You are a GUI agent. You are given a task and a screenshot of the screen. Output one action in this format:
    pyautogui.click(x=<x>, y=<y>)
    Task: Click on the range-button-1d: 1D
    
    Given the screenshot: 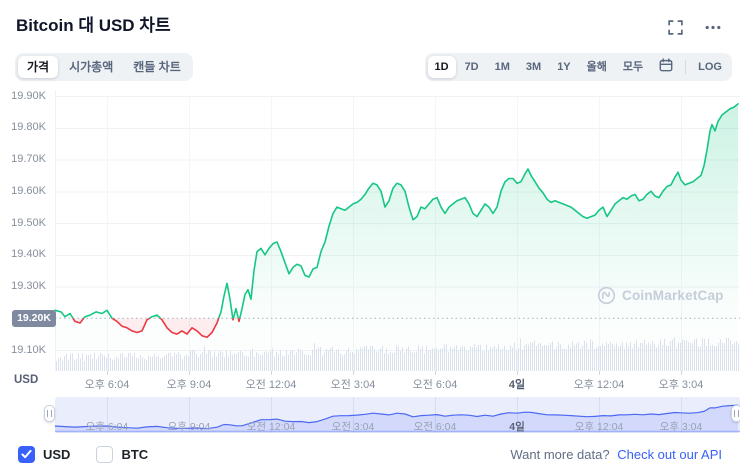 What is the action you would take?
    pyautogui.click(x=441, y=67)
    